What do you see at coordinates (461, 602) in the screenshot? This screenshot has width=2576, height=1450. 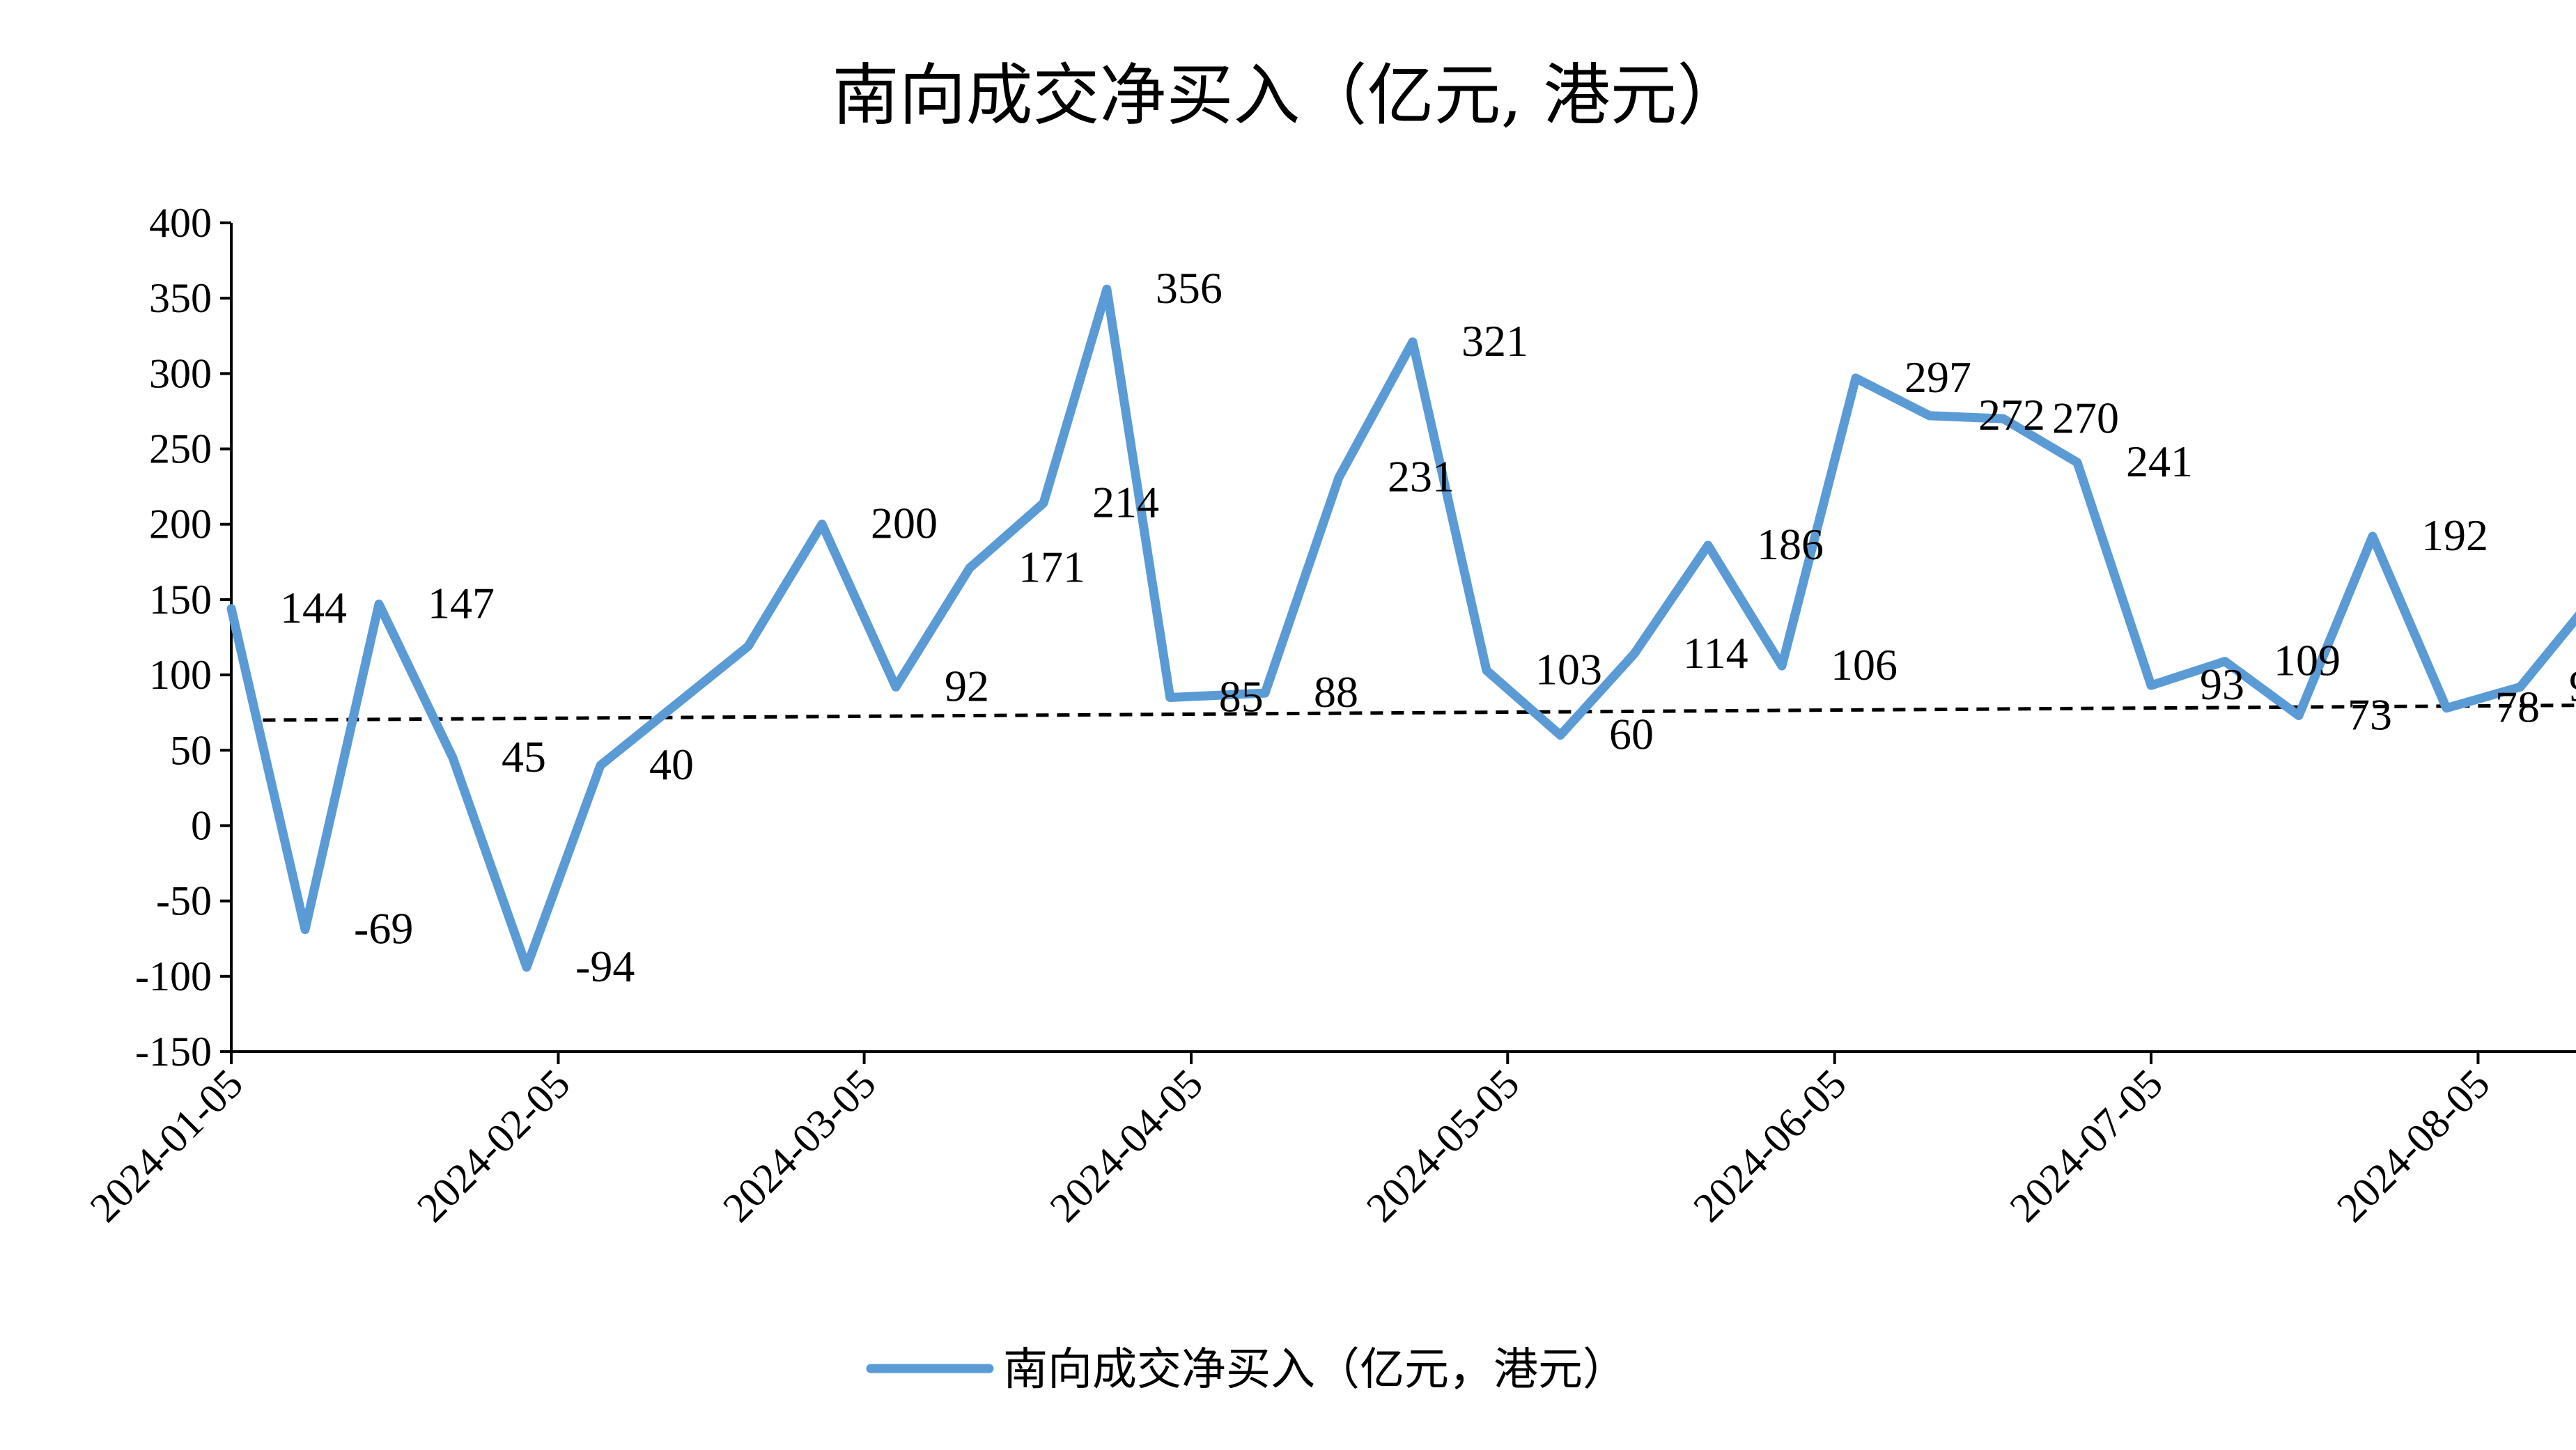 I see `data-label: 147` at bounding box center [461, 602].